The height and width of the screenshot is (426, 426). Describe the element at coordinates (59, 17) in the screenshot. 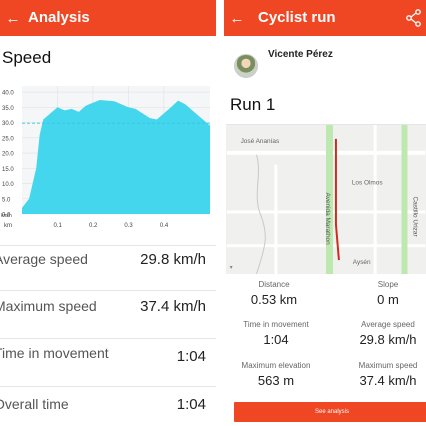

I see `header-title: Analysis` at that location.